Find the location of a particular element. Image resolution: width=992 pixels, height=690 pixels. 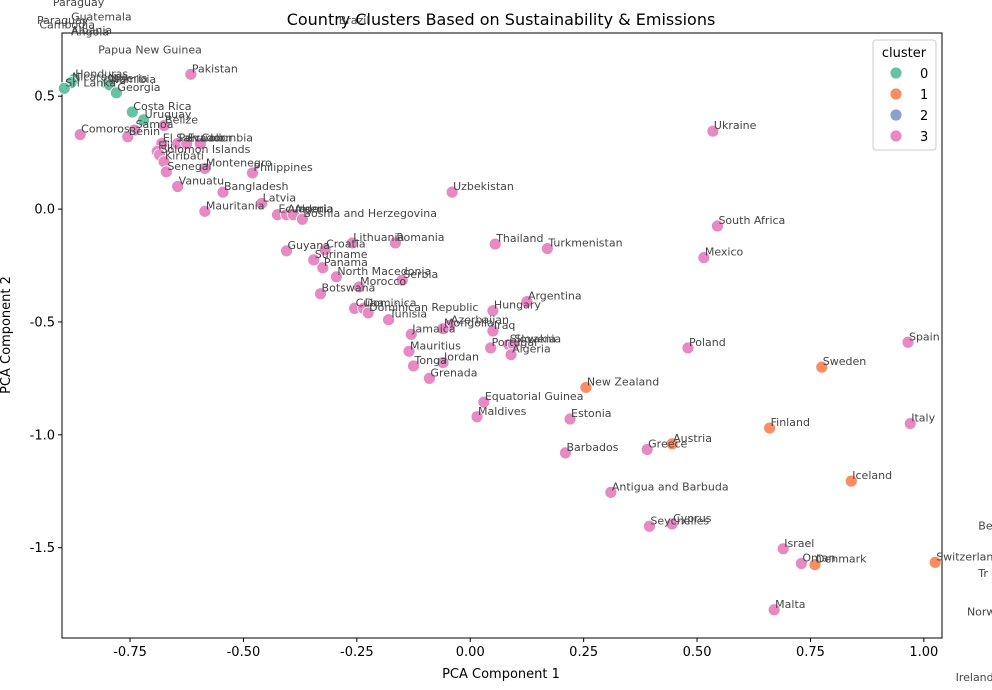

point-label: Turkmenistan is located at coordinates (584, 243).